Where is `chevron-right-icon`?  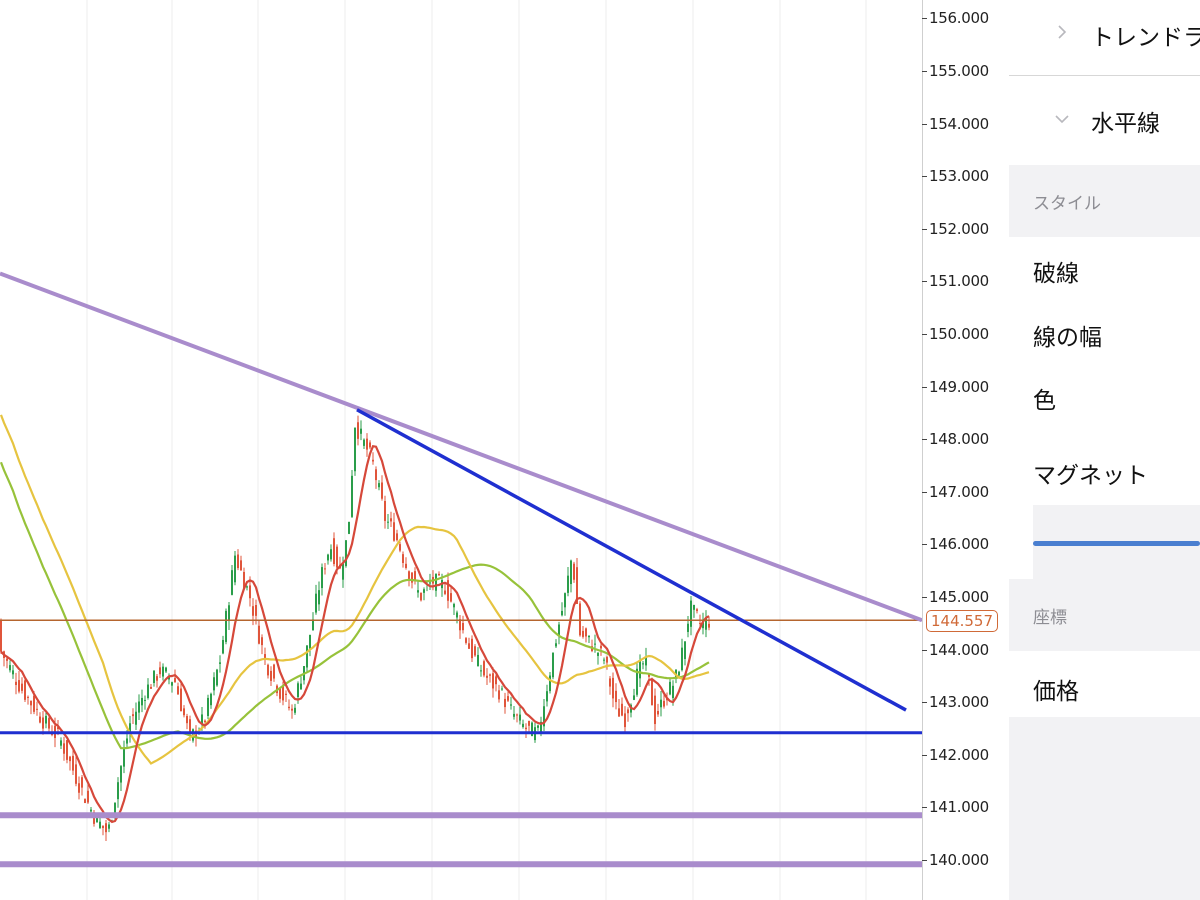
chevron-right-icon is located at coordinates (1062, 32).